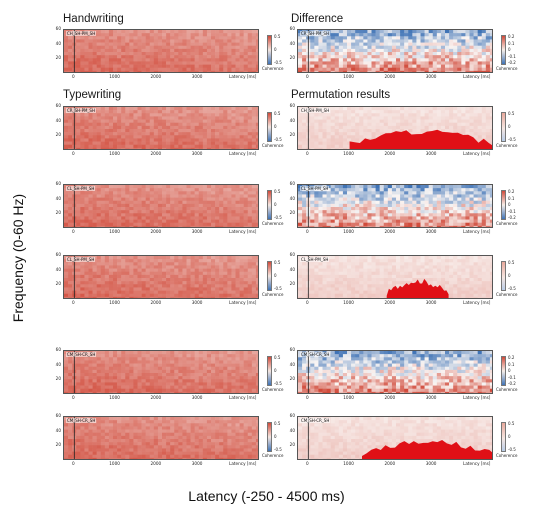 This screenshot has width=533, height=516. Describe the element at coordinates (503, 205) in the screenshot. I see `colorbar` at that location.